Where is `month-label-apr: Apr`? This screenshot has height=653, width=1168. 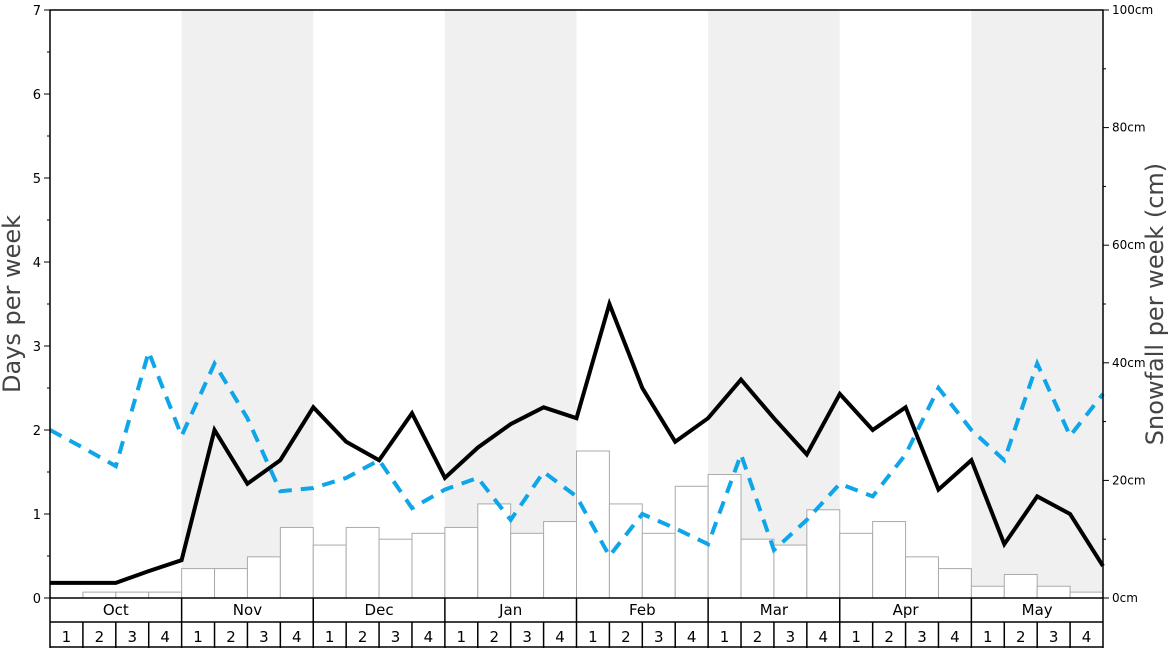
month-label-apr: Apr is located at coordinates (906, 610).